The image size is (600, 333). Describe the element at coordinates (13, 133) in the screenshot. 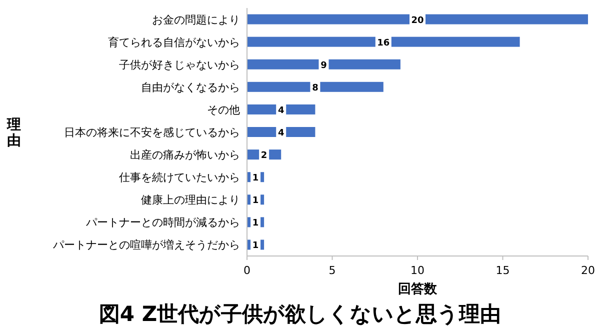

I see `y-axis-title: 理由` at that location.